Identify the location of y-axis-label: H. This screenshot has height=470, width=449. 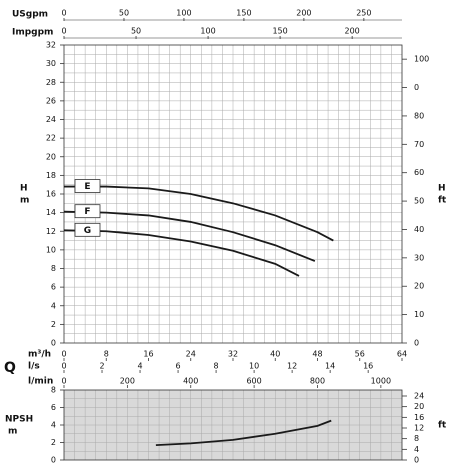
(24, 189).